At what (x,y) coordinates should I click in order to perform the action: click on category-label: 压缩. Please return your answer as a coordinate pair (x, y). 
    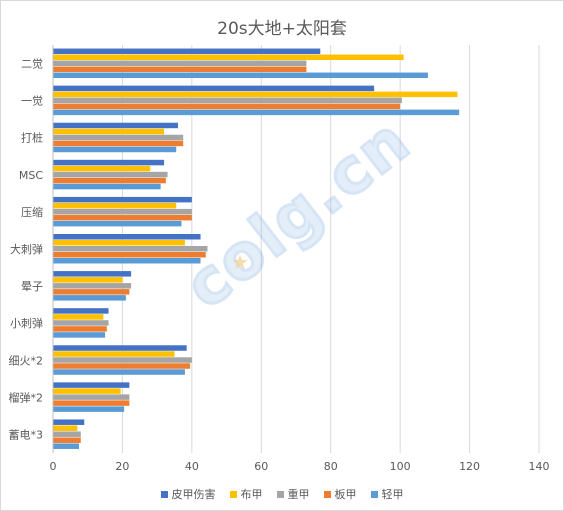
    Looking at the image, I should click on (32, 212).